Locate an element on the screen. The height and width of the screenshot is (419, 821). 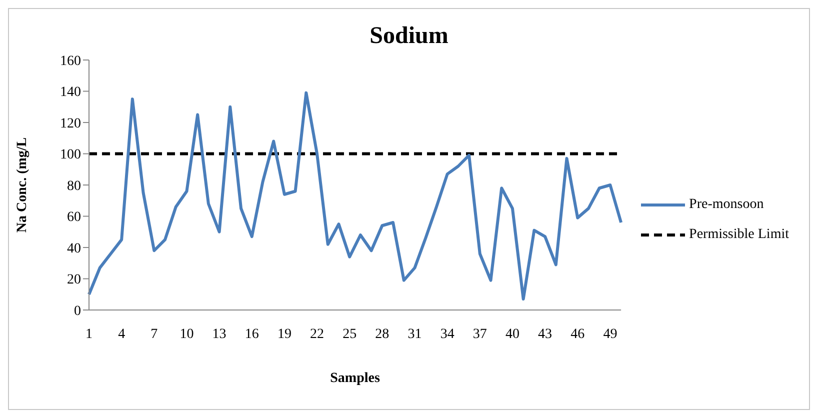
x-tick-label: 13 is located at coordinates (219, 334).